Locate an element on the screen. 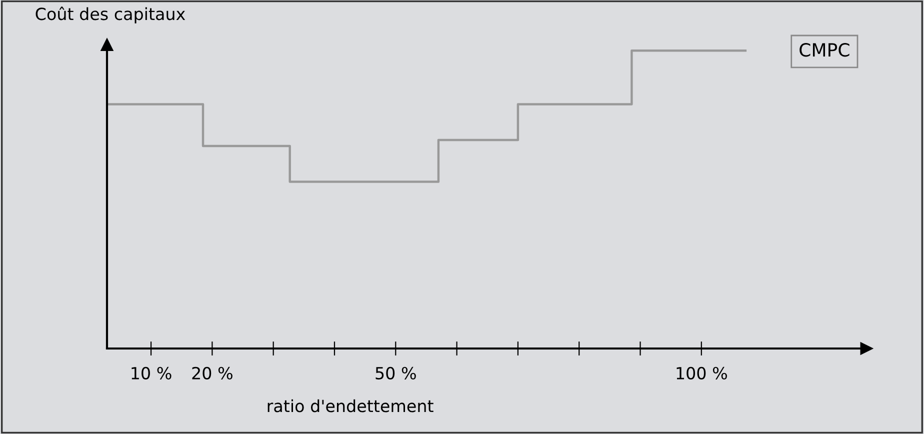  x-tick-label: 10 % is located at coordinates (152, 373).